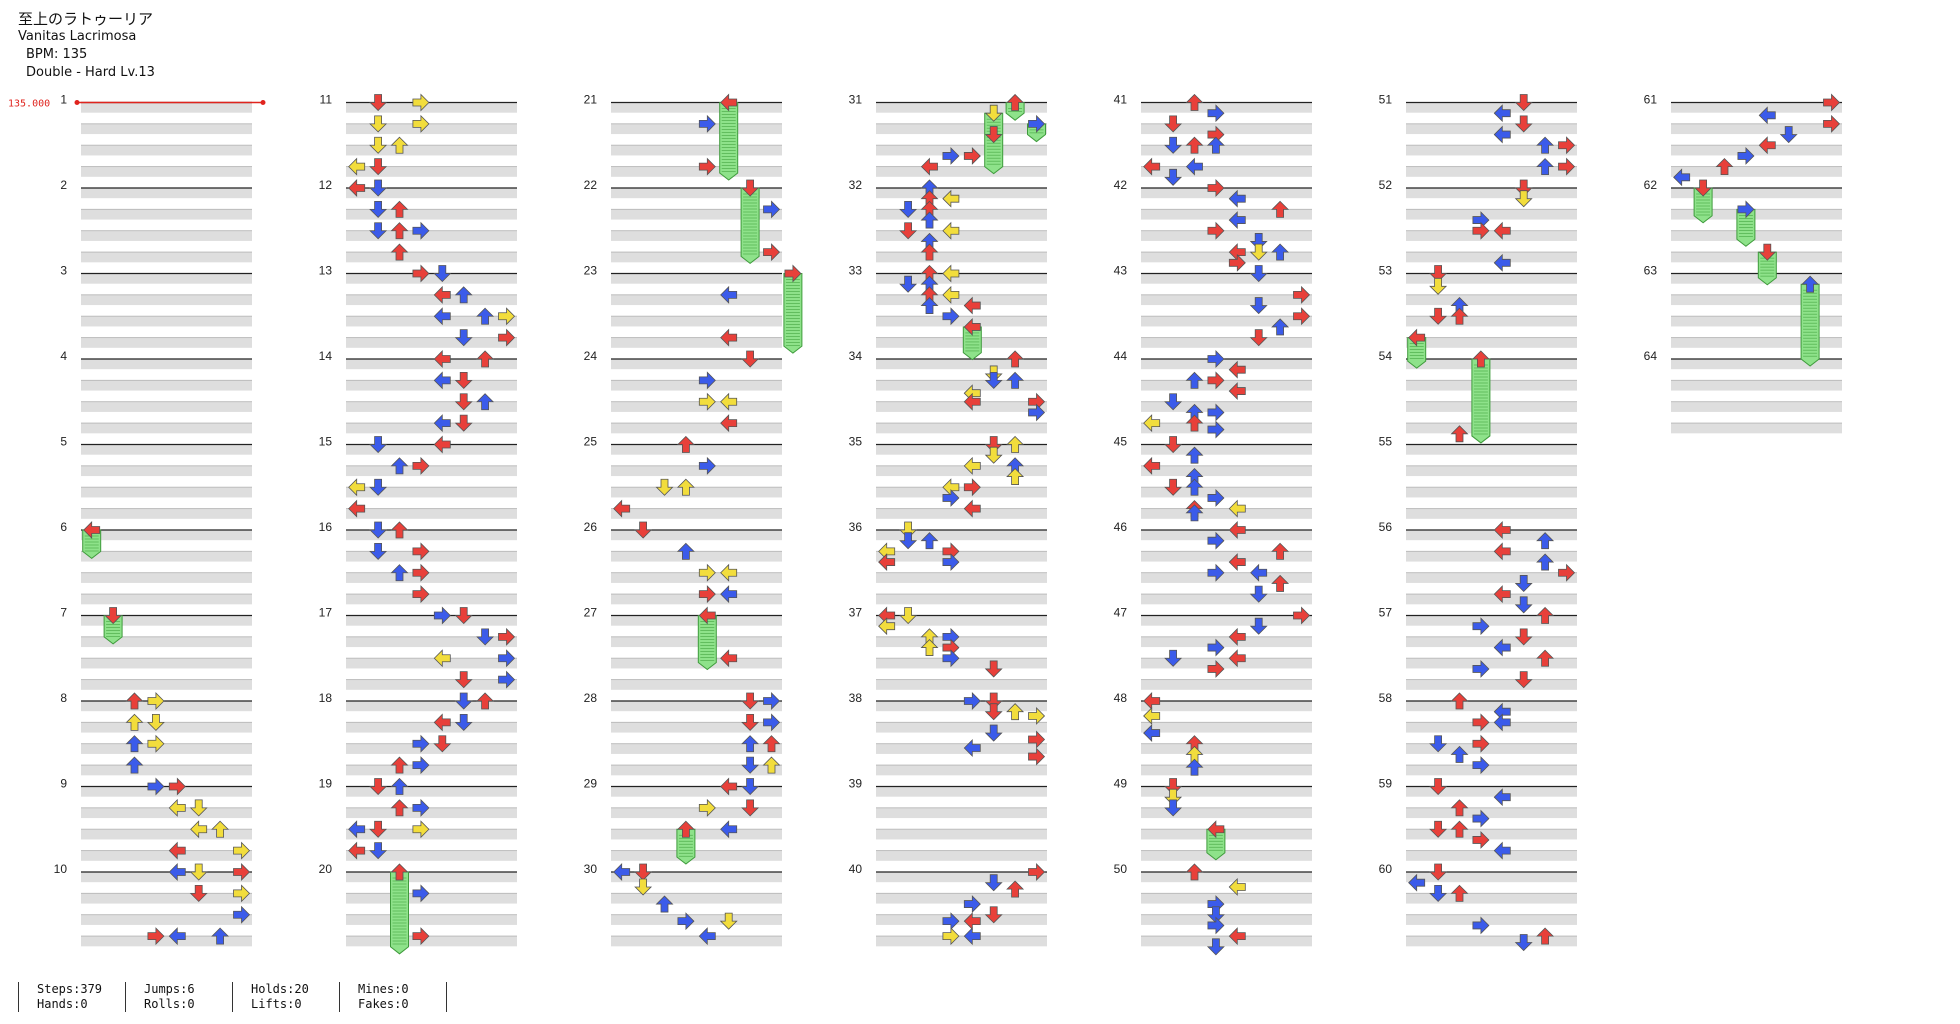 This screenshot has width=1960, height=1024. I want to click on measure-number: 49, so click(1121, 784).